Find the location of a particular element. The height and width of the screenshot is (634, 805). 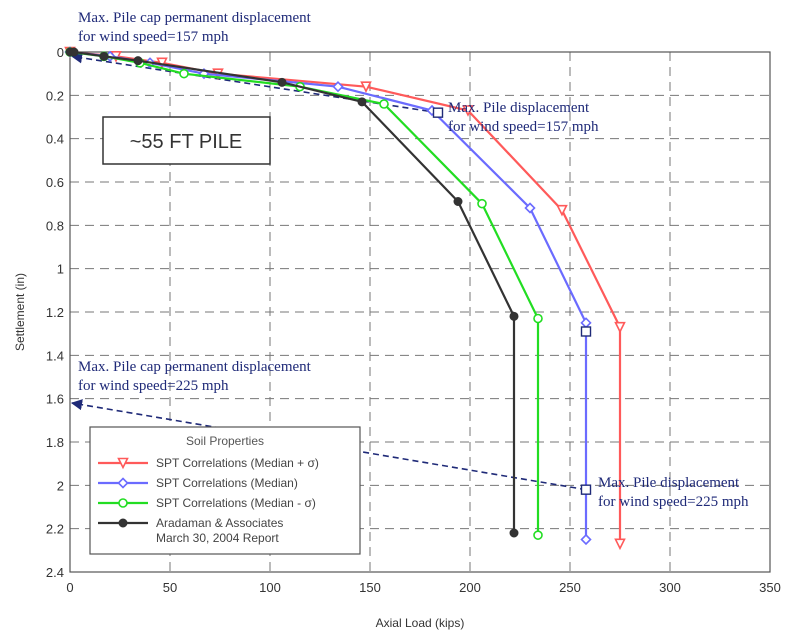

annotation-pile-157-line2: for wind speed=157 mph is located at coordinates (523, 127).